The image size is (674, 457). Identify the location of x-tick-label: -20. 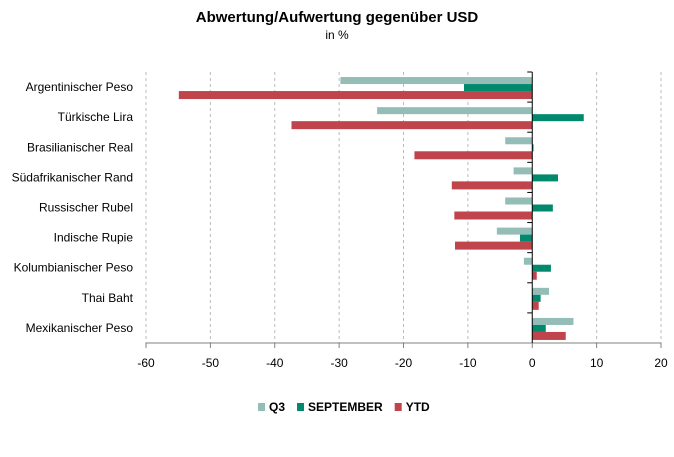
(404, 363).